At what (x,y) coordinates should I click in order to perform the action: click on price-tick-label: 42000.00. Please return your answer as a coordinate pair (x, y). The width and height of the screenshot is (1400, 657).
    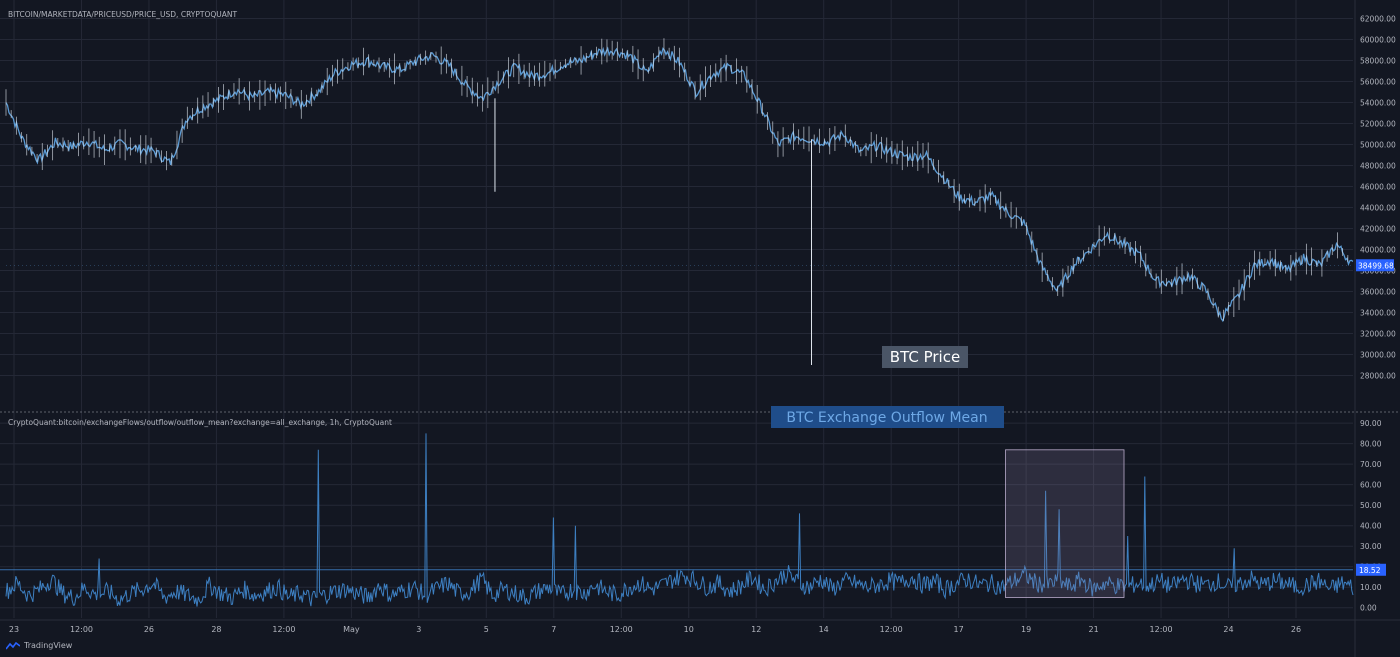
    Looking at the image, I should click on (1378, 229).